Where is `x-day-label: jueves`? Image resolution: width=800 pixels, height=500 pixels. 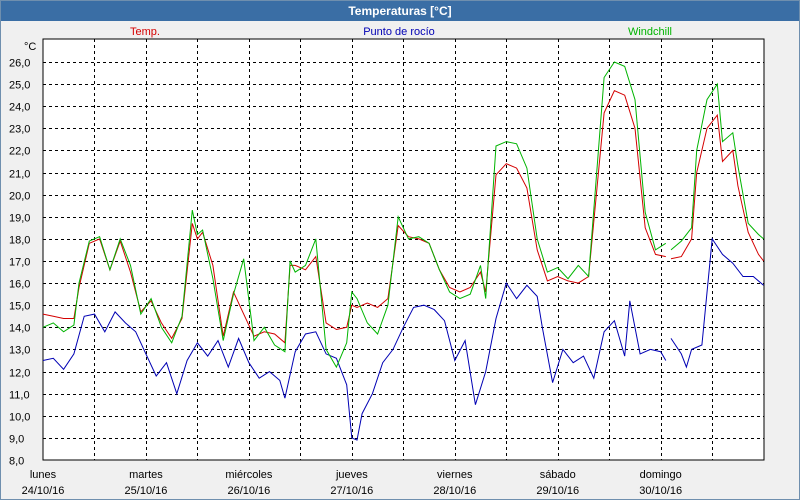 x-day-label: jueves is located at coordinates (351, 475).